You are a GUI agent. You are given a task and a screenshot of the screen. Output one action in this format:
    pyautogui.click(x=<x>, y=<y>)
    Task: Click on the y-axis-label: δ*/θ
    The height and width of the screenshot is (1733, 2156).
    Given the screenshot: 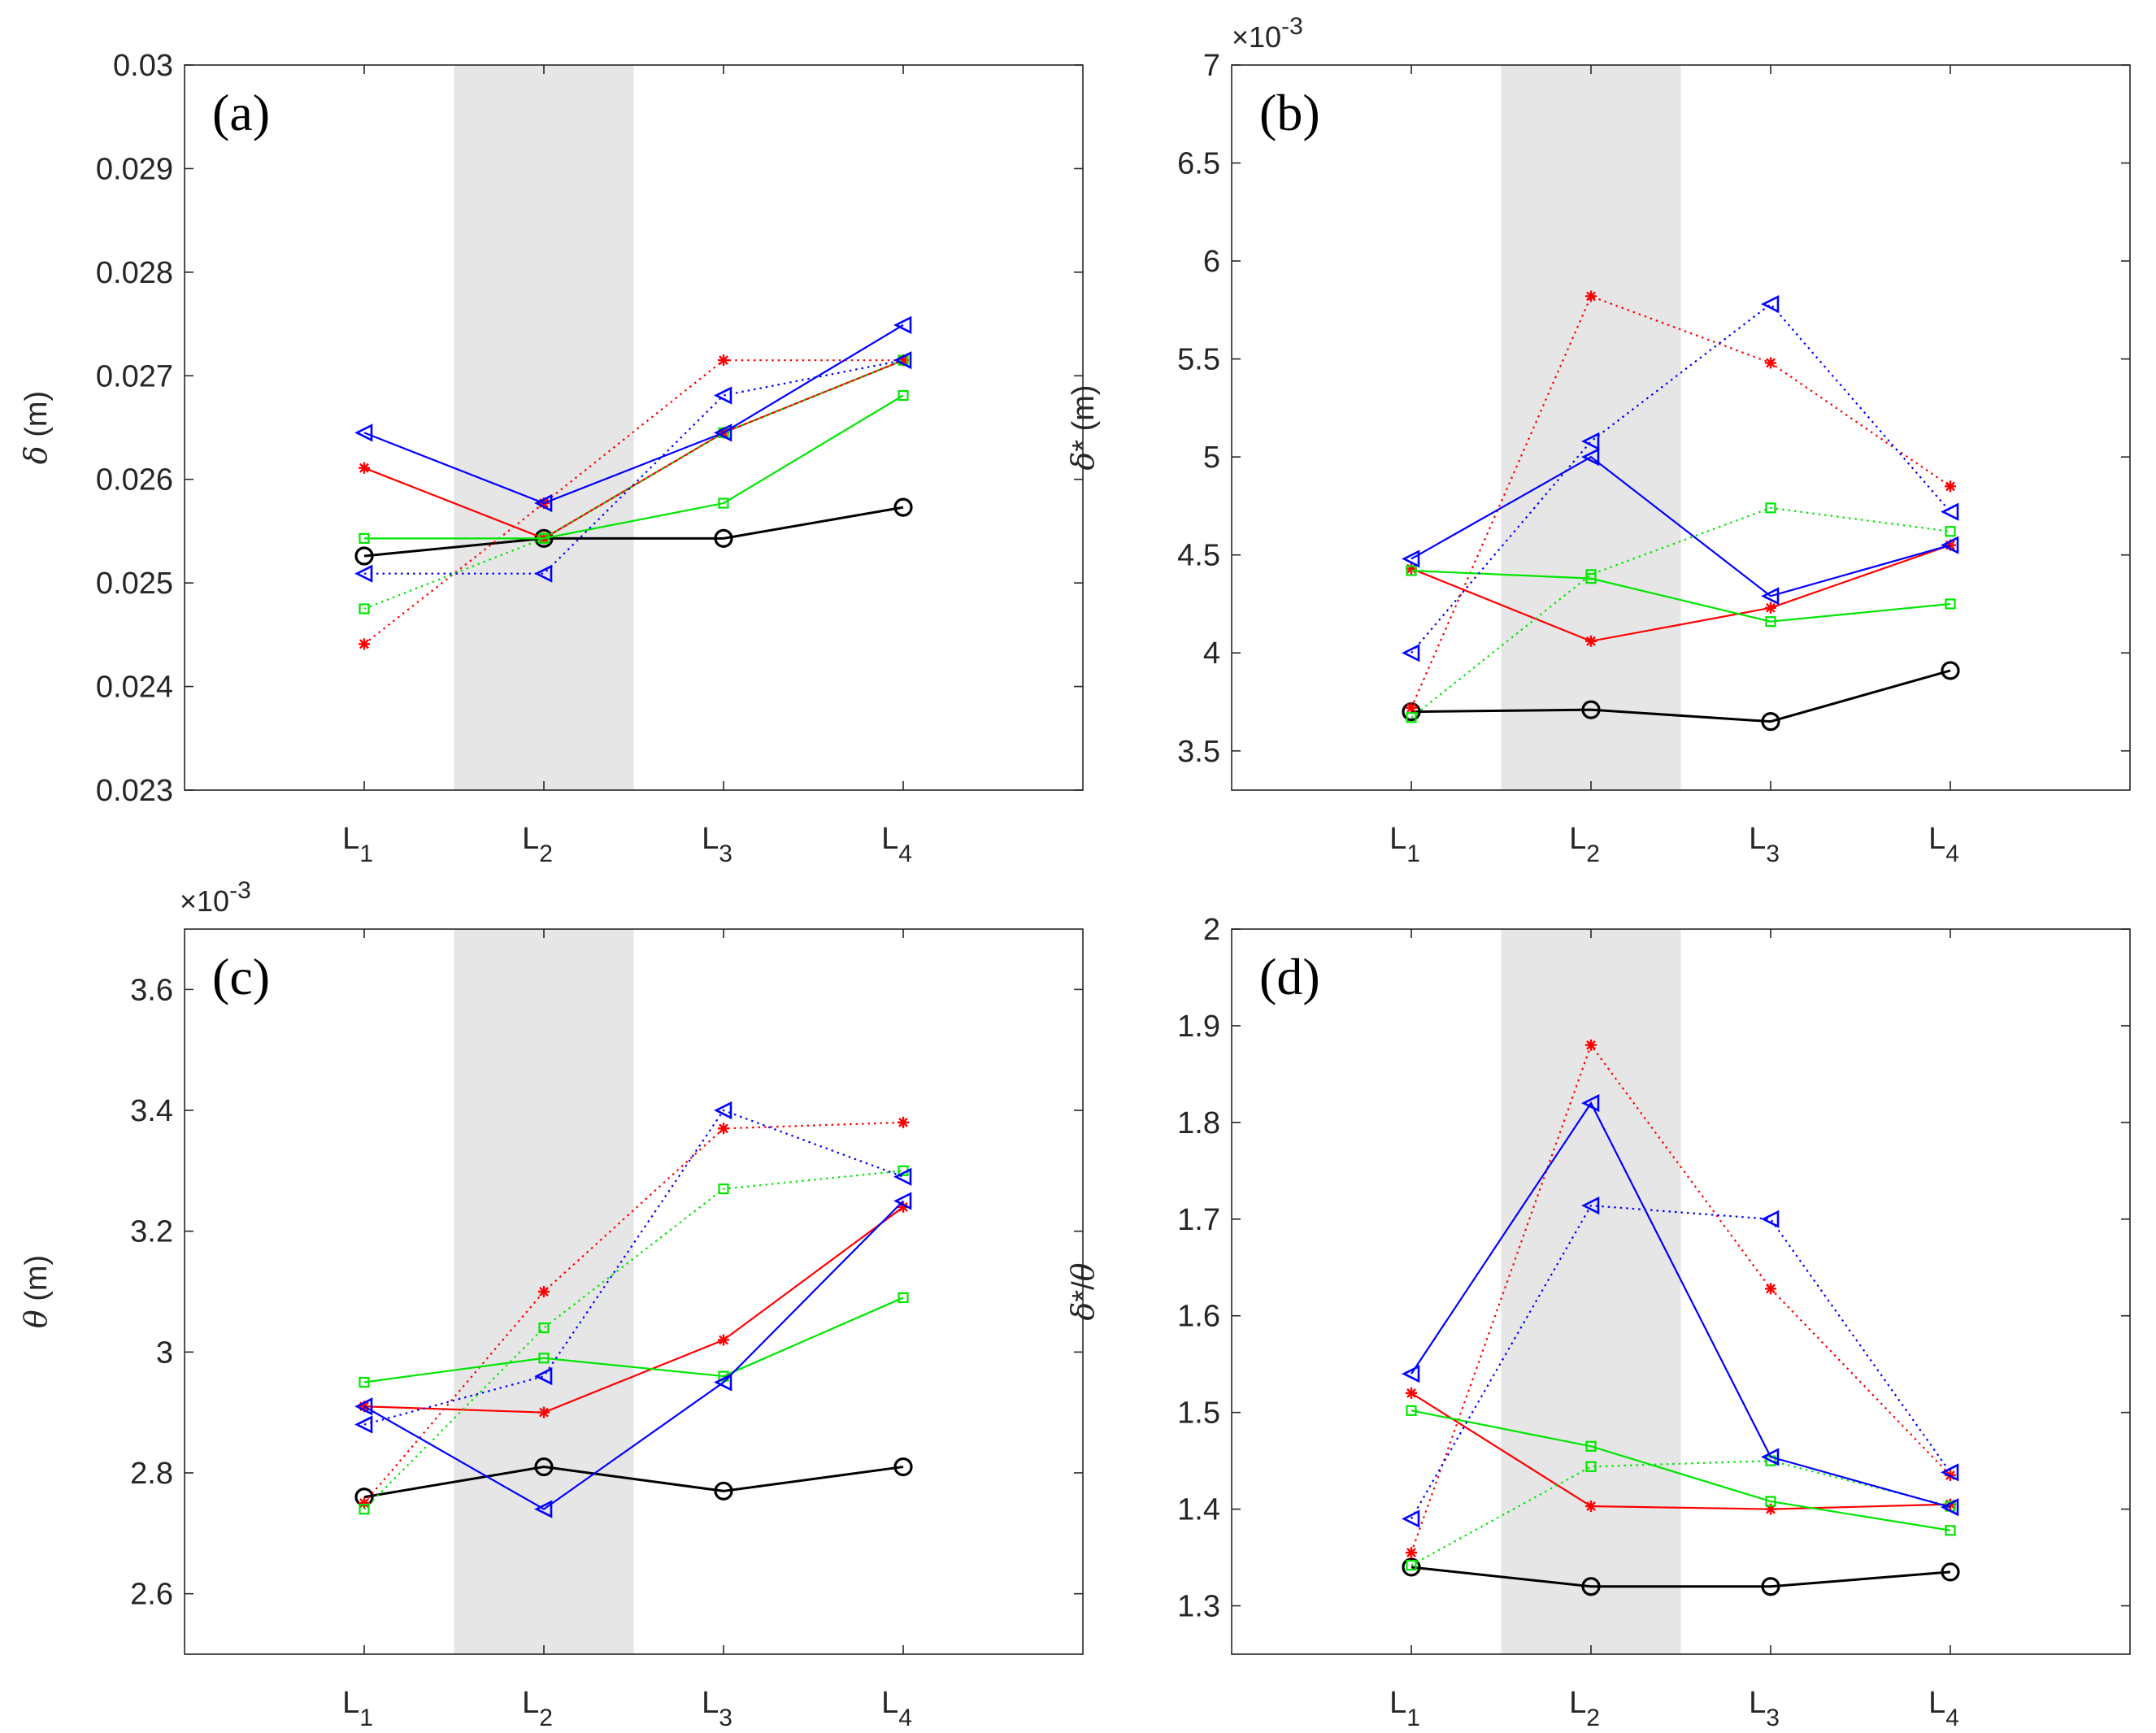 What is the action you would take?
    pyautogui.click(x=1083, y=1291)
    